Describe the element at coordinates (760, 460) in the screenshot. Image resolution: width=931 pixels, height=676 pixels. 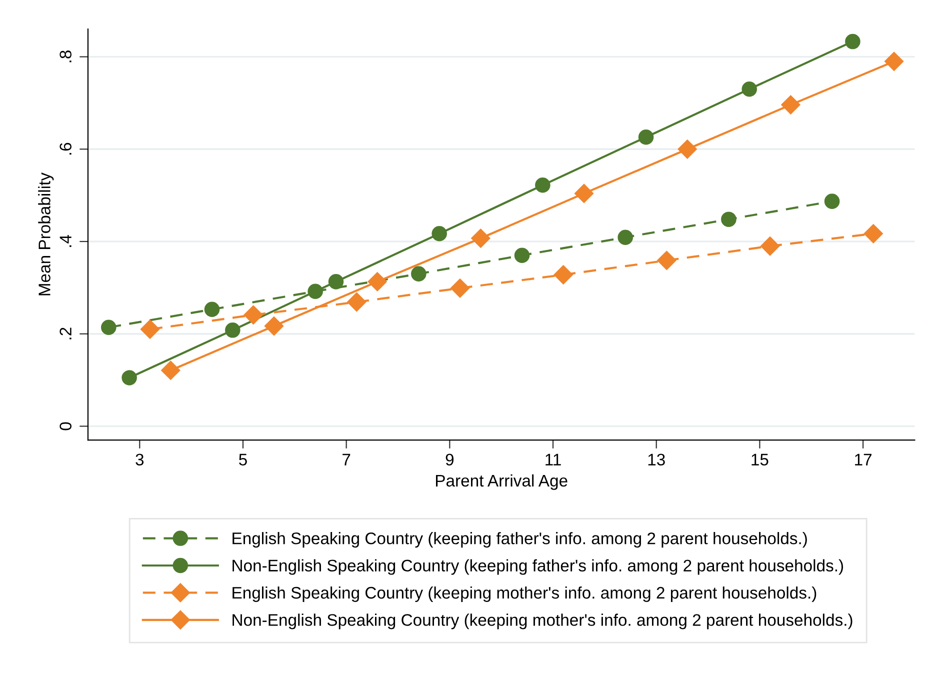
I see `x-tick-label: 15` at that location.